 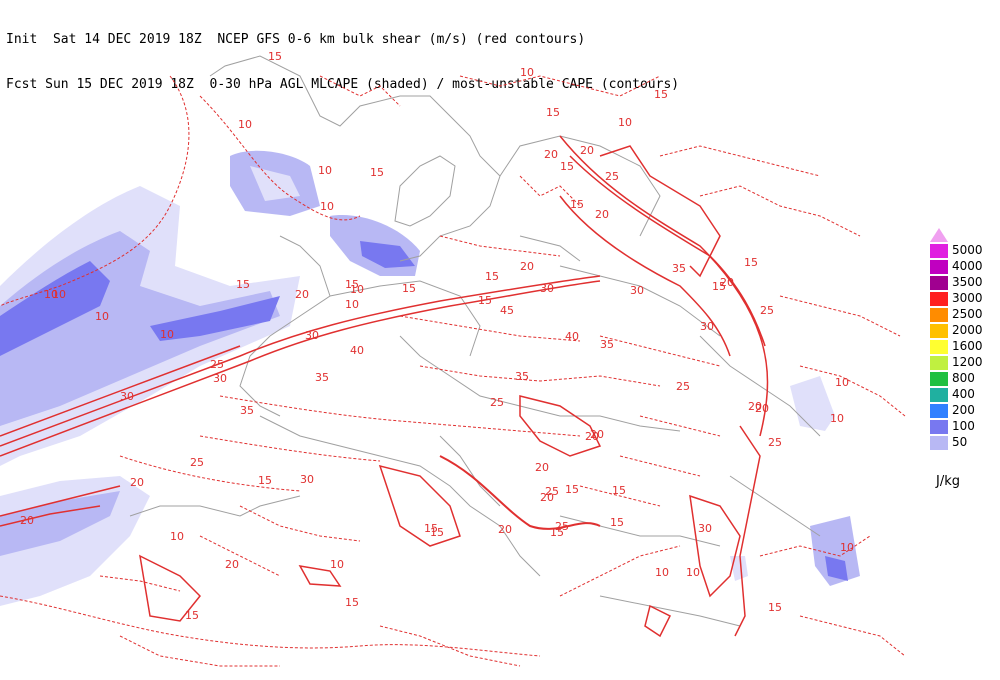 What do you see at coordinates (967, 346) in the screenshot?
I see `legend-label: 1600` at bounding box center [967, 346].